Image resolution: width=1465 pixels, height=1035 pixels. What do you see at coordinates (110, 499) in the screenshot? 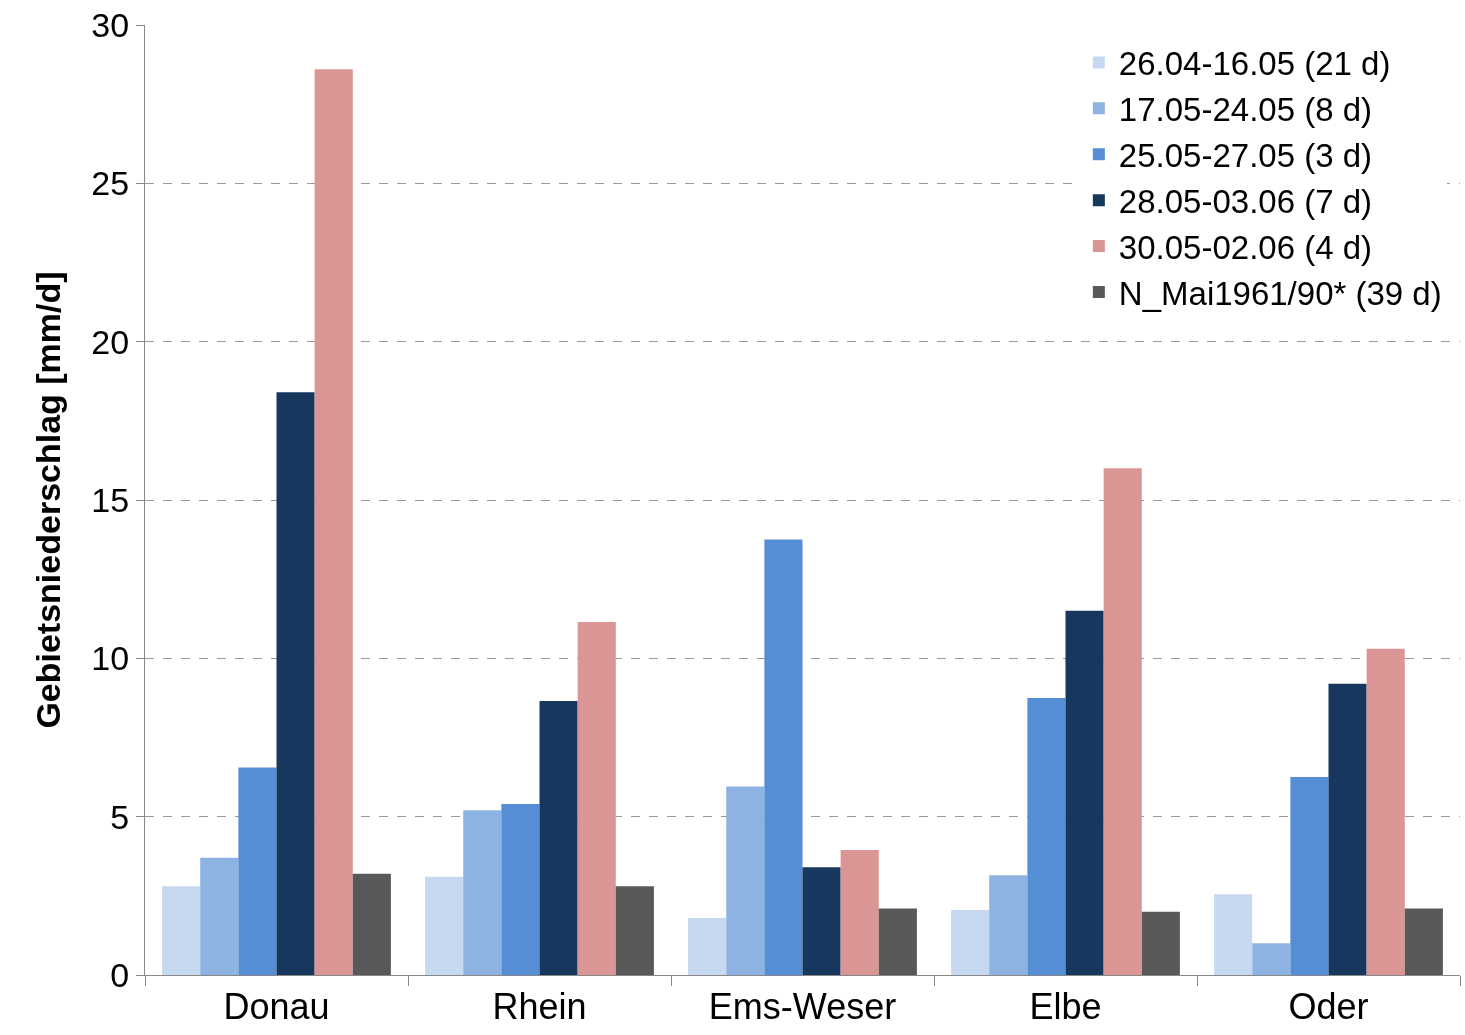
I see `y-tick-label: 15` at bounding box center [110, 499].